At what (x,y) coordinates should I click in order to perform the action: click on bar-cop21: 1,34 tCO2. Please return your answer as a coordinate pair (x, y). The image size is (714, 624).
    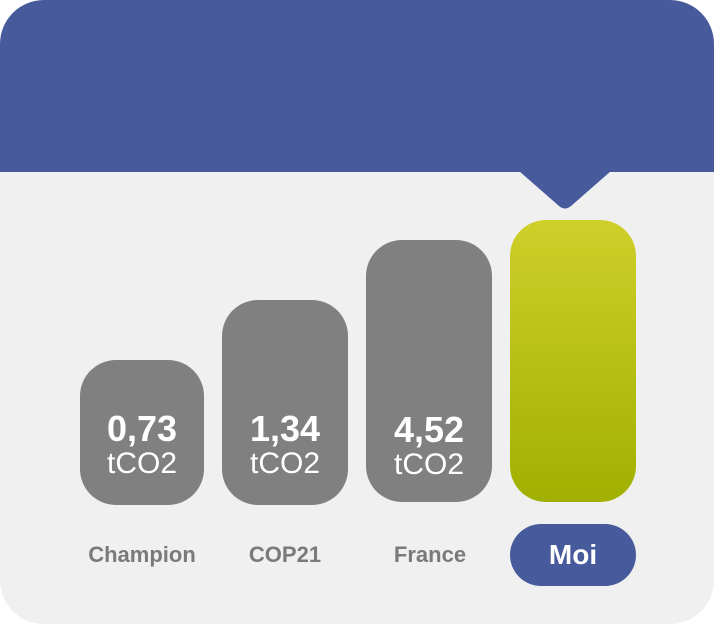
    Looking at the image, I should click on (285, 402).